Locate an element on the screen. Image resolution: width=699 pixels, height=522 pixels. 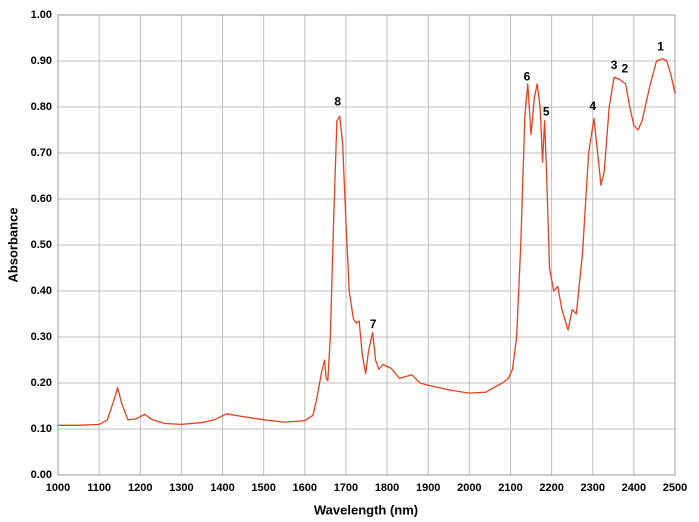
y-axis-label: Absorbance is located at coordinates (12, 244).